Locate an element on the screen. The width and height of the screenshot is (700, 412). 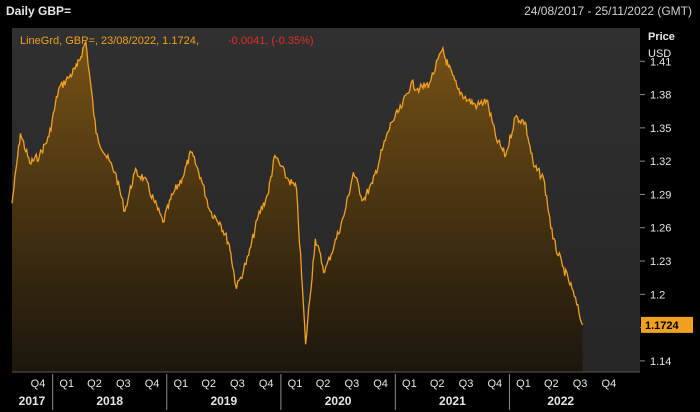
chart-title: Daily GBP= is located at coordinates (39, 11).